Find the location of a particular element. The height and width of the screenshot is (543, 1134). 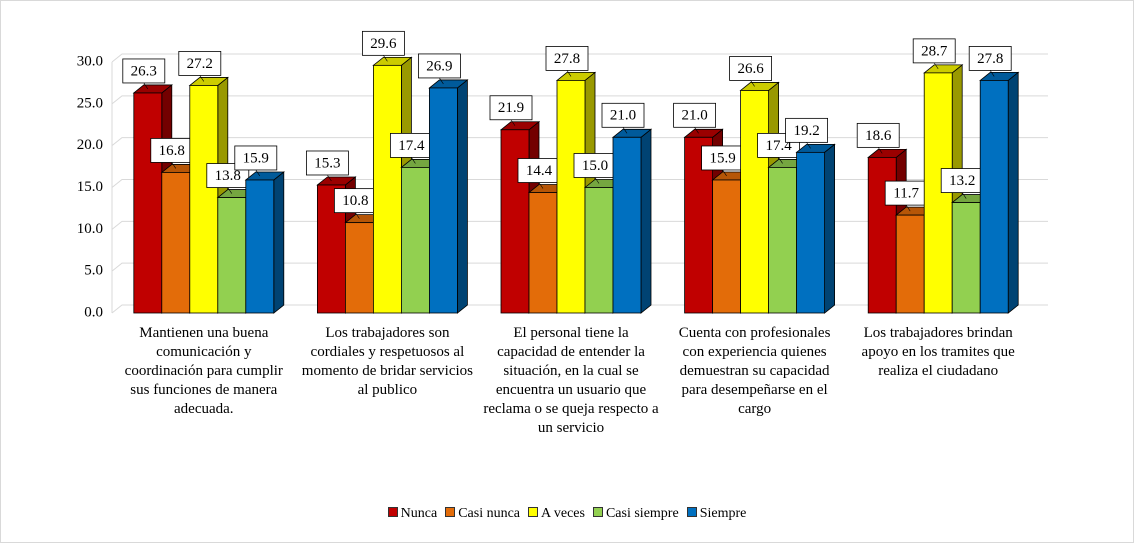

data-label: 21.0 is located at coordinates (694, 116).